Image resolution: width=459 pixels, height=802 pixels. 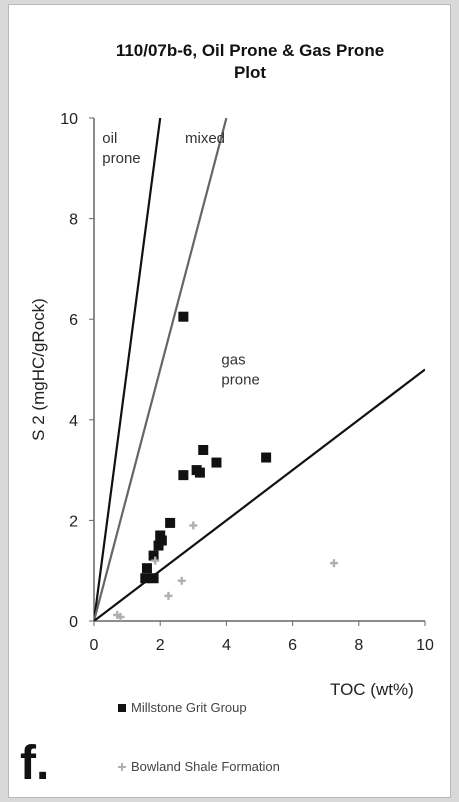 I want to click on x-tick-label-2: 4, so click(x=226, y=645).